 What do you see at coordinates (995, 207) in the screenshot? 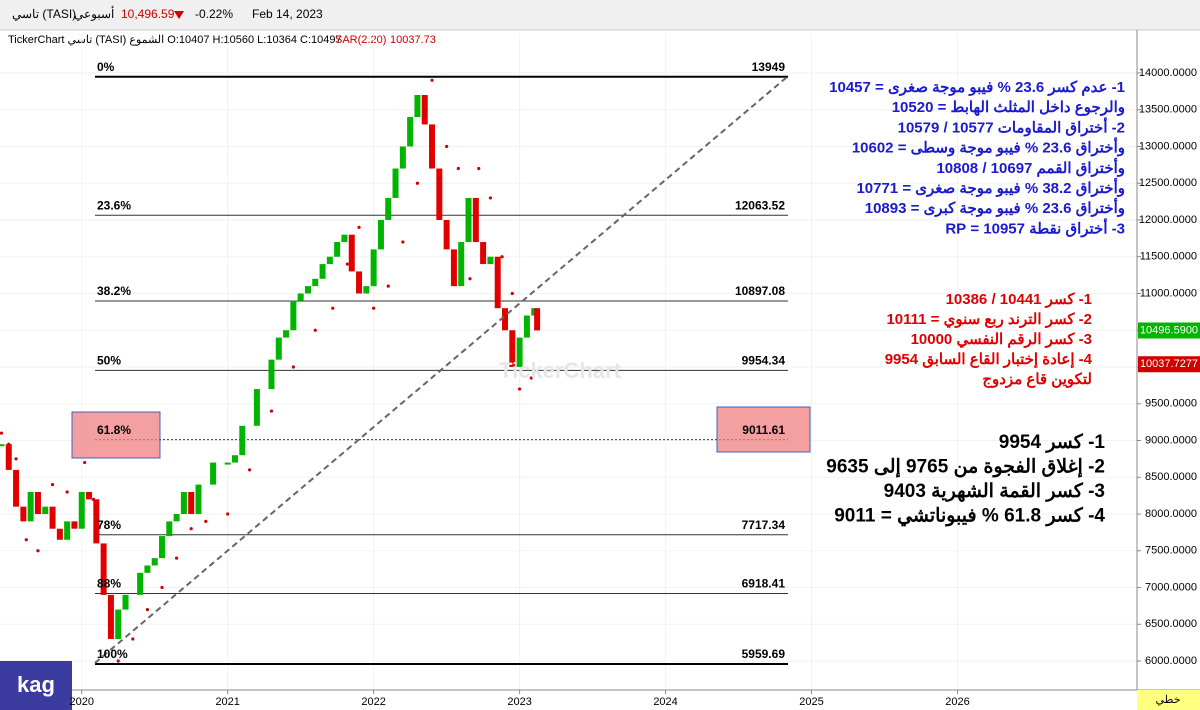
I see `annotation: وأختراق 23.6 % فيبو موجة كبرى = 10893` at bounding box center [995, 207].